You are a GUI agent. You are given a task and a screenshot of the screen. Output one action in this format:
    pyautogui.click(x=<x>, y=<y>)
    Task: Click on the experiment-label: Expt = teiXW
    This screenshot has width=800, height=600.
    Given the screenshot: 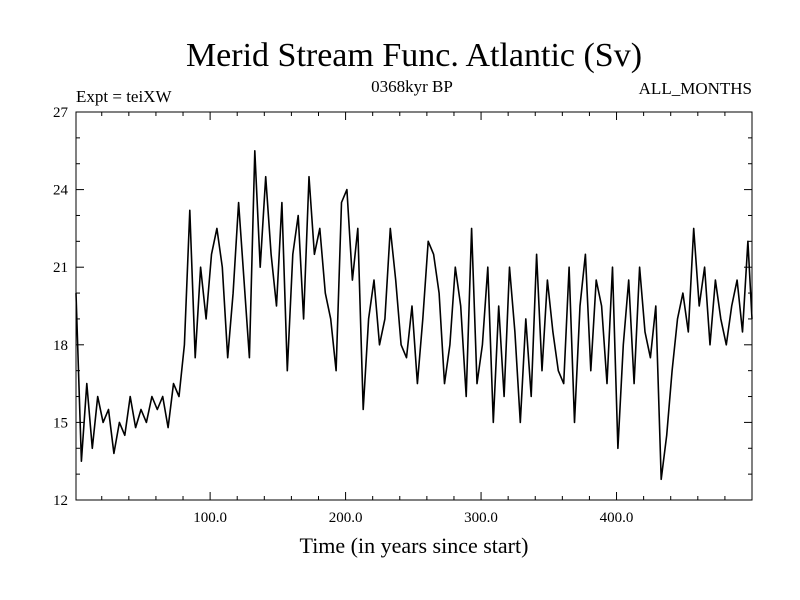 What is the action you would take?
    pyautogui.click(x=124, y=96)
    